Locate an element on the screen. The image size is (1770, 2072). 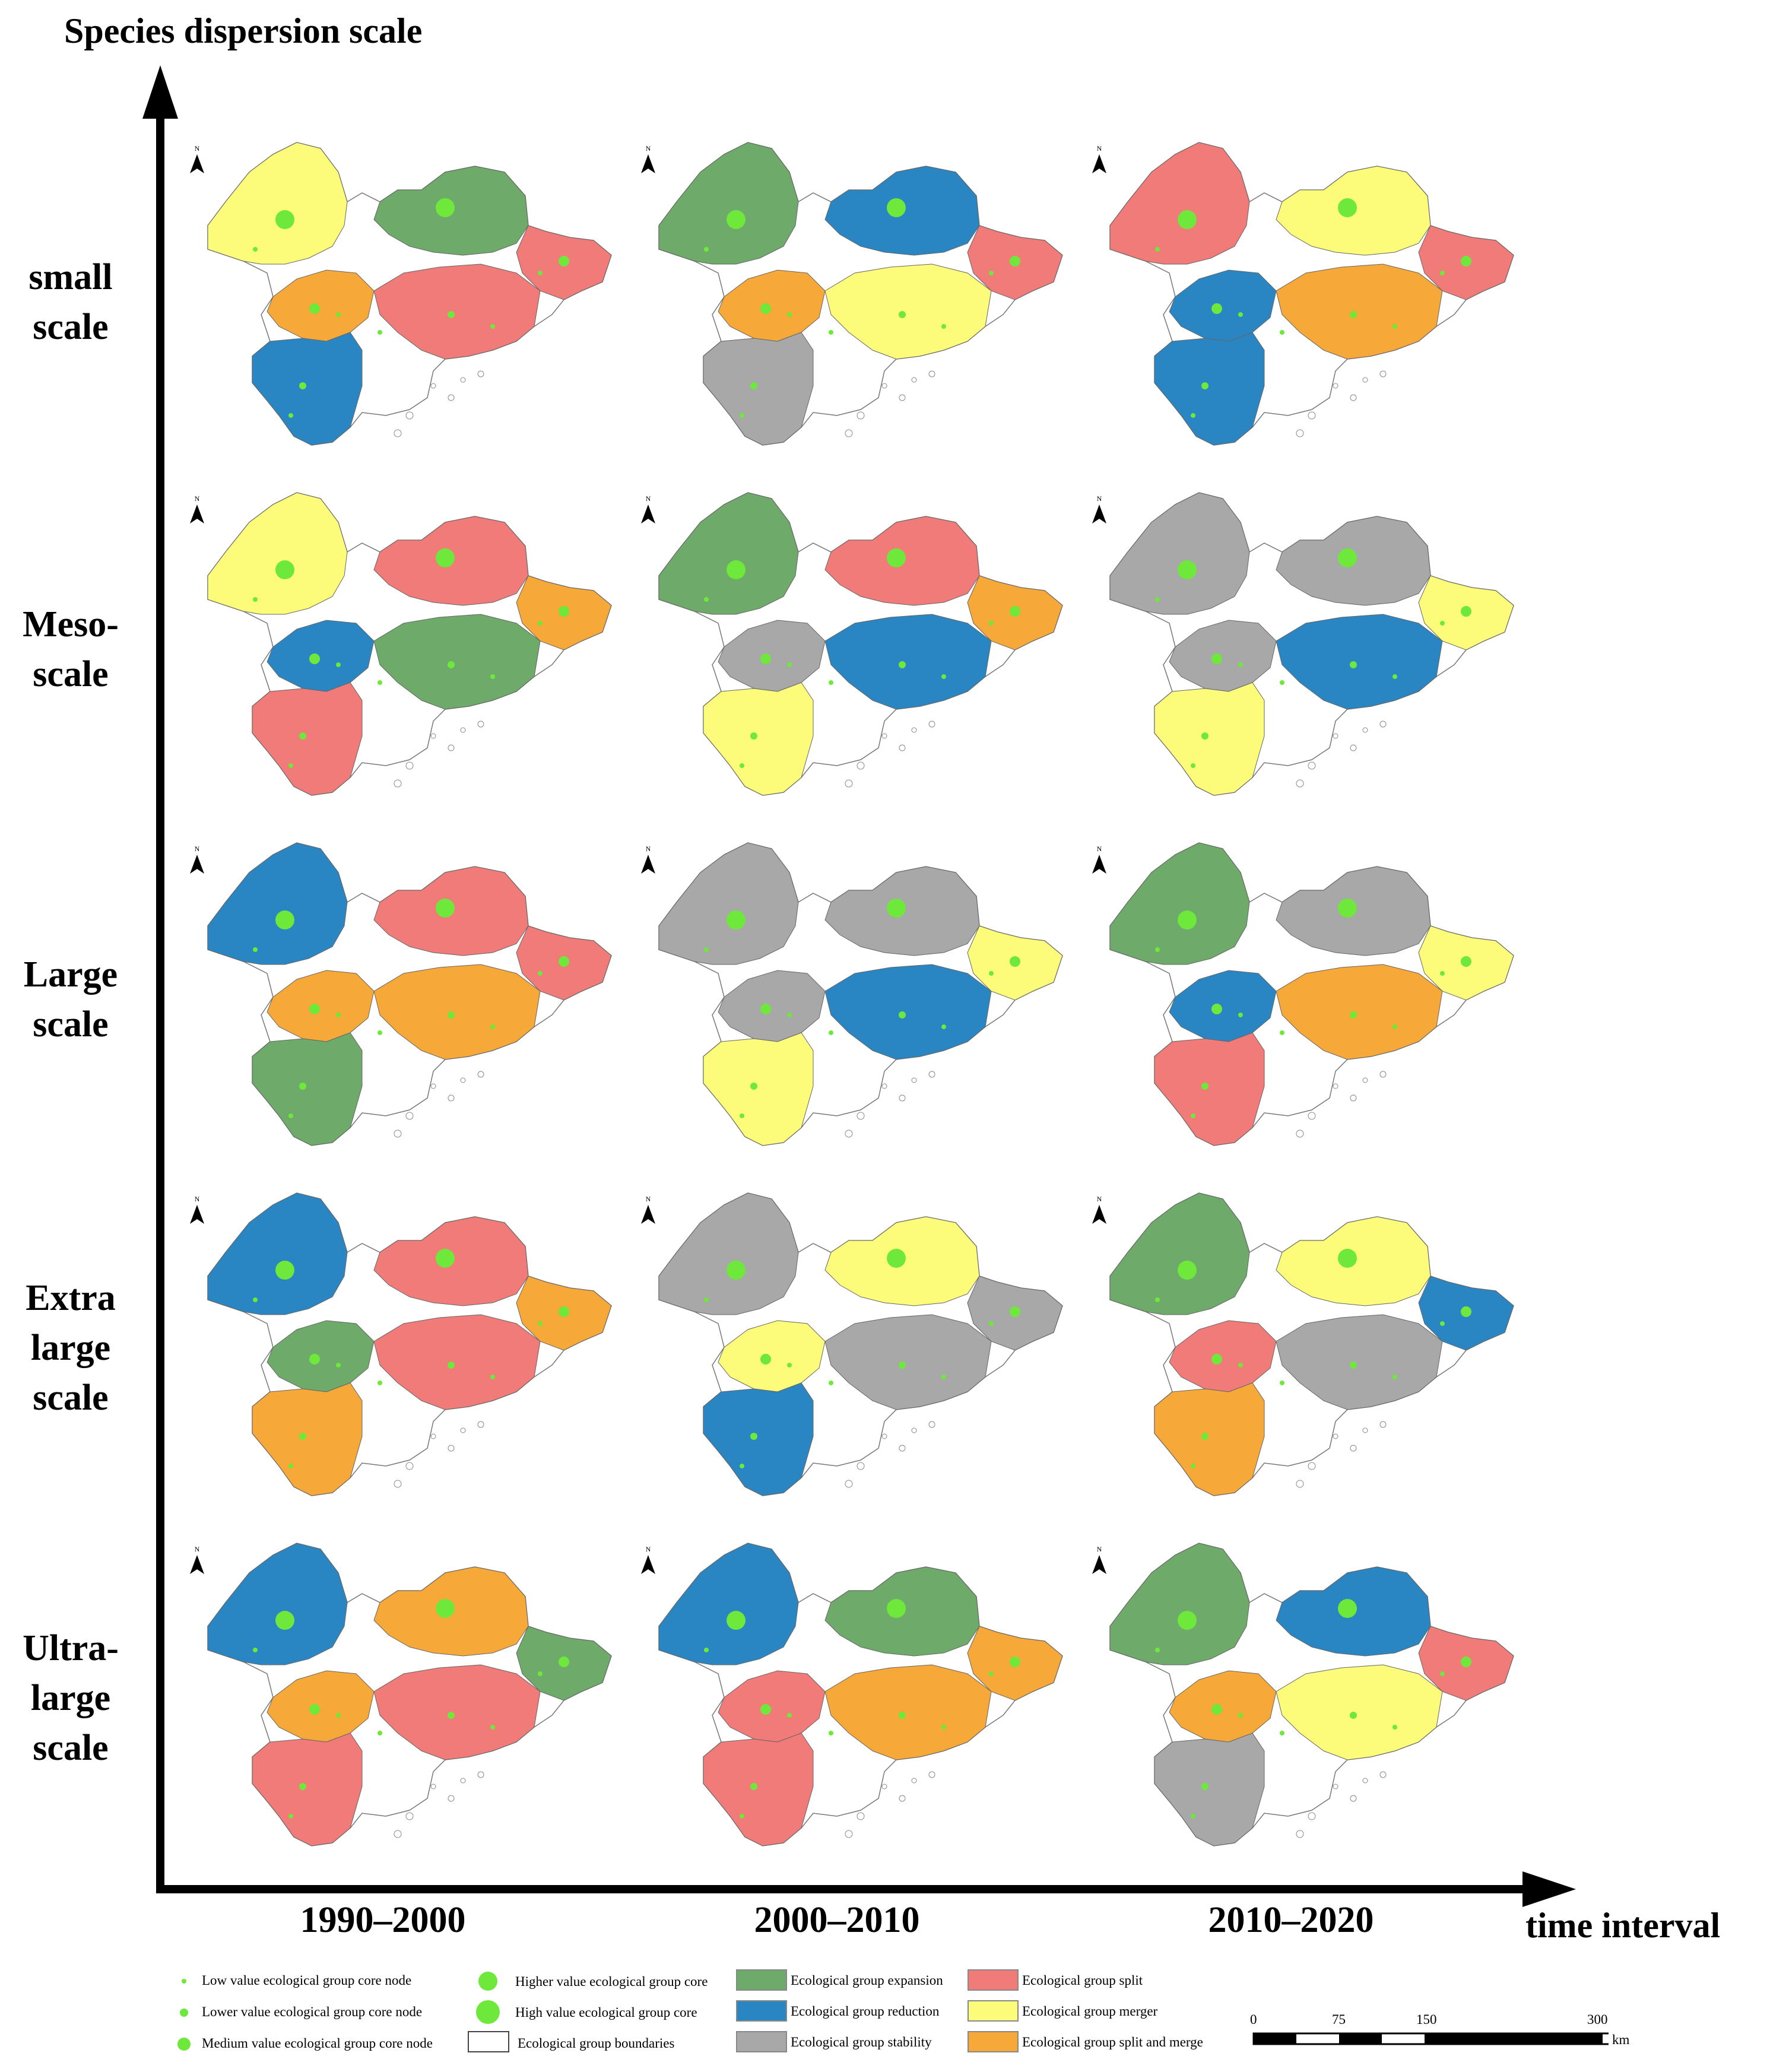
ecological-group-stability is located at coordinates (1223, 656).